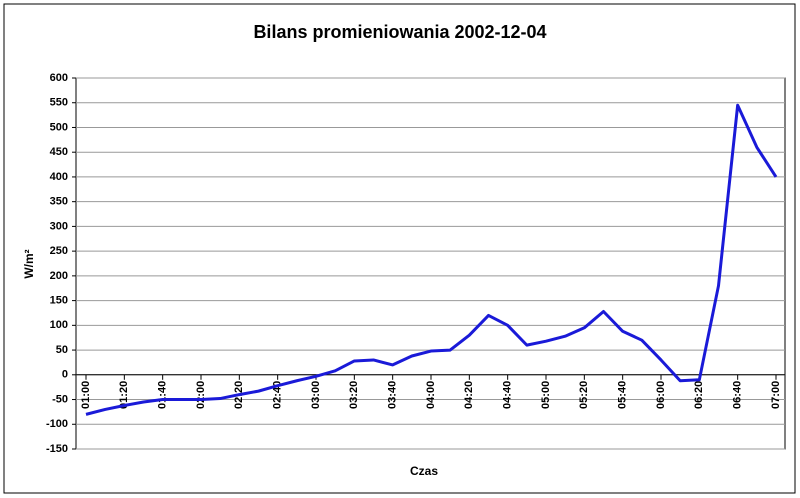  I want to click on x-tick-label: 01:20, so click(124, 395).